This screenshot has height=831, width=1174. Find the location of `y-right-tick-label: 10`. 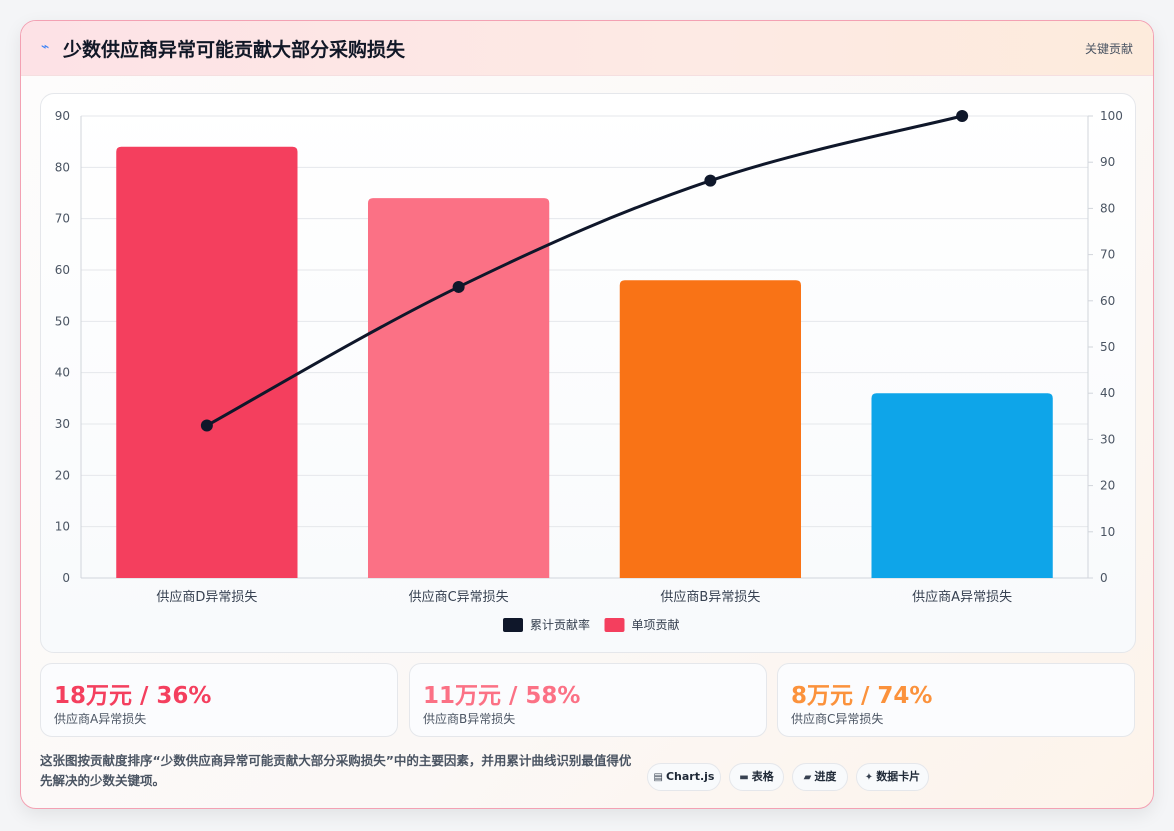

y-right-tick-label: 10 is located at coordinates (1107, 532).